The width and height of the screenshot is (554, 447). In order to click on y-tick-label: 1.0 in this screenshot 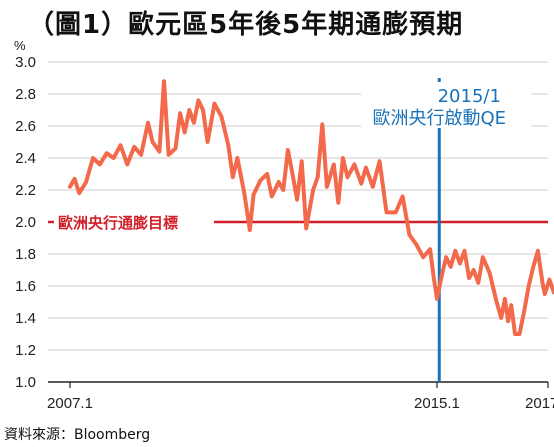, I will do `click(25, 382)`.